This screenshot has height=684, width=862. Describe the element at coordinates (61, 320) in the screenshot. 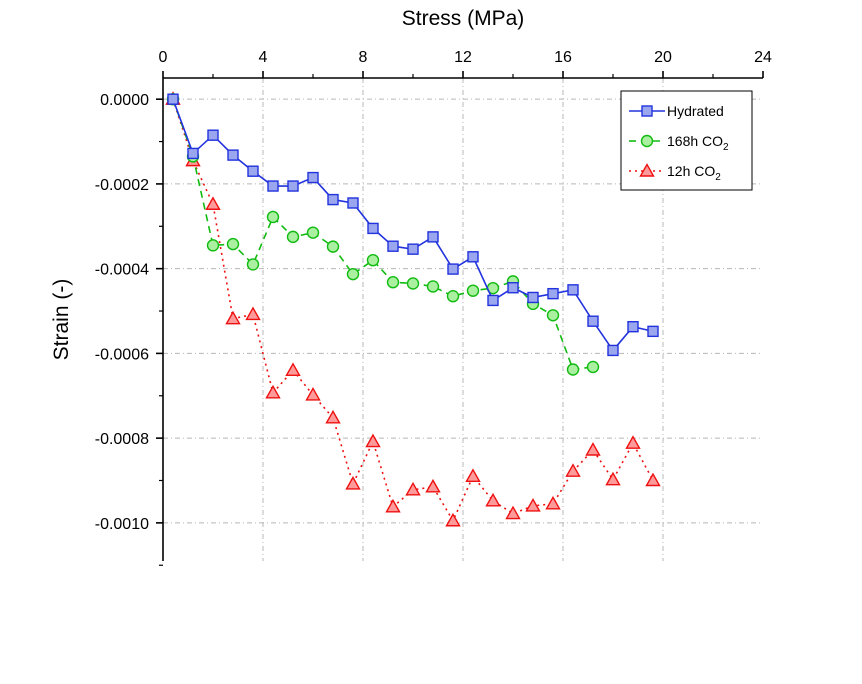

I see `y-axis-title: Strain (-)` at that location.